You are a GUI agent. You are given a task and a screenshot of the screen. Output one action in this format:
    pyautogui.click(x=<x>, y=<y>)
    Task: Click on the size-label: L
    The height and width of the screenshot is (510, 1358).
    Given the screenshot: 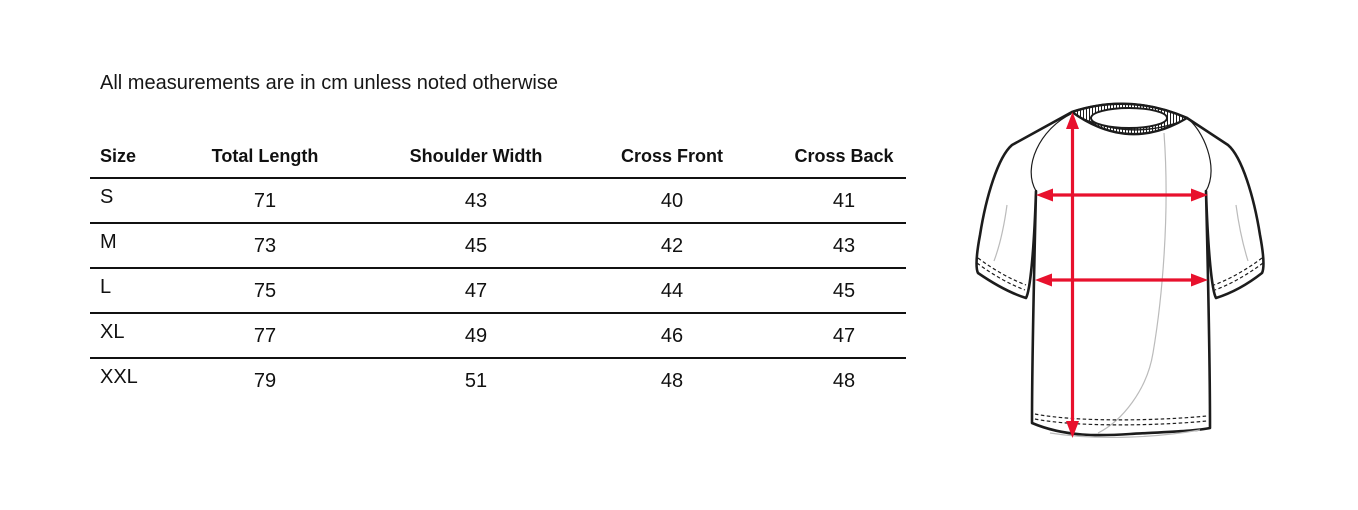 What is the action you would take?
    pyautogui.click(x=106, y=287)
    